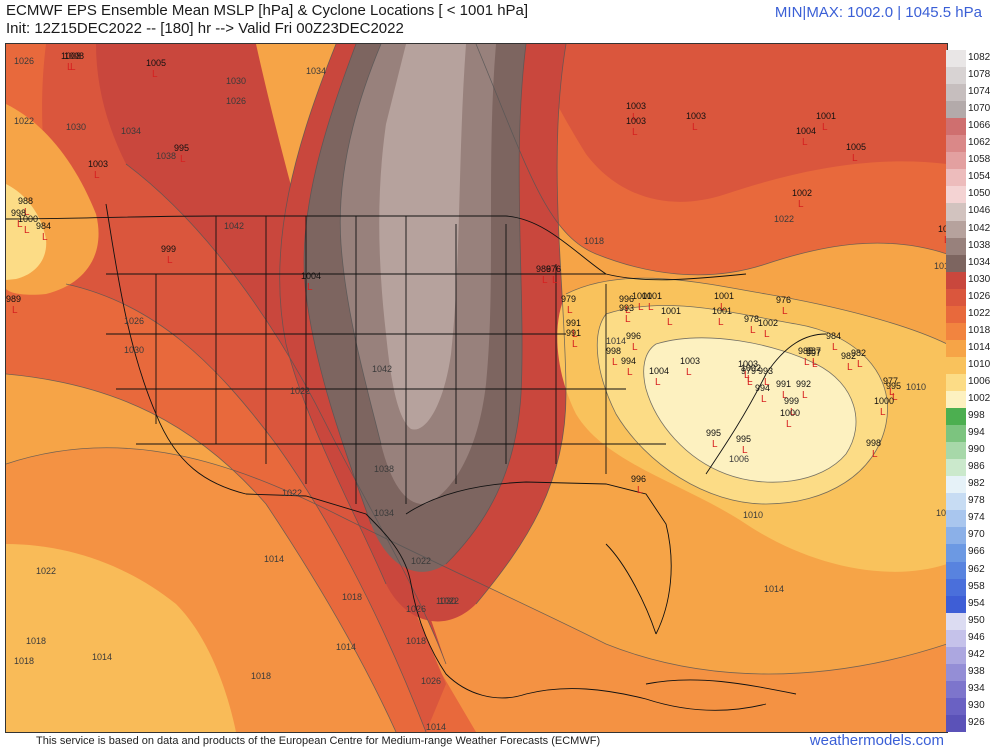 The width and height of the screenshot is (1000, 750). Describe the element at coordinates (236, 81) in the screenshot. I see `isobar-label: 1030` at that location.